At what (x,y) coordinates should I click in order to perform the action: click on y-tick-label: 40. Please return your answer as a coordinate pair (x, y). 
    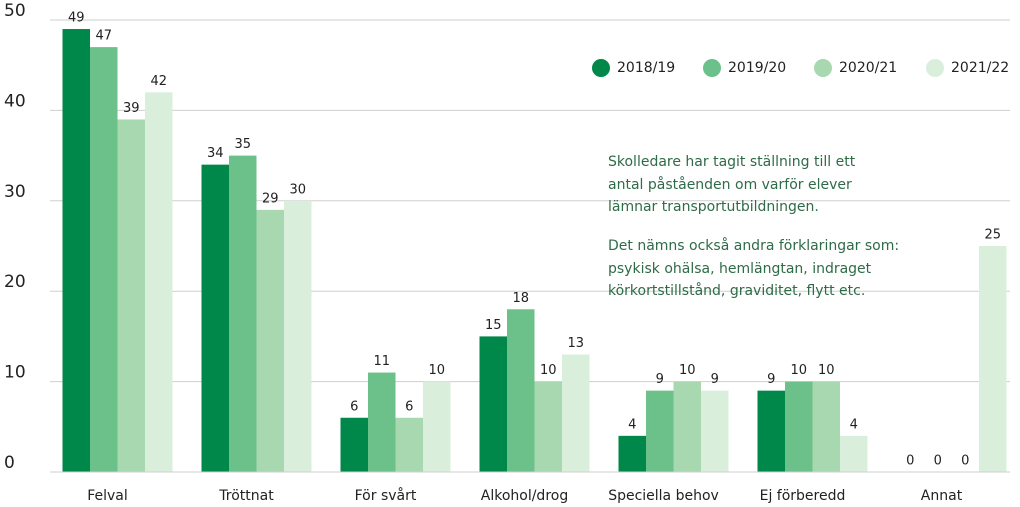
    Looking at the image, I should click on (15, 101).